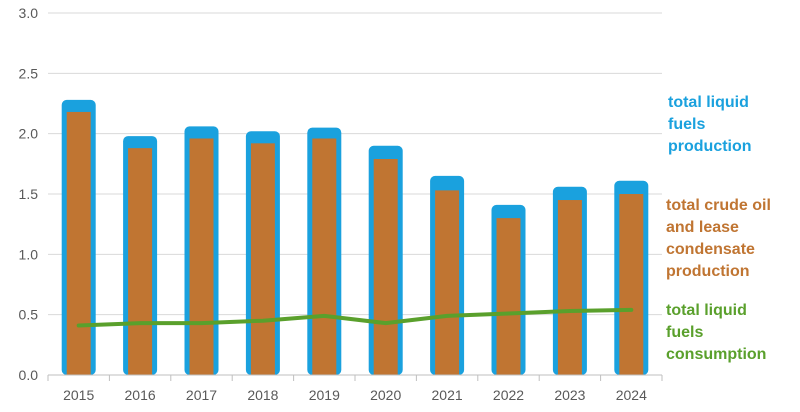  I want to click on legend-consumption-label: total liquid fuels consumption, so click(716, 332).